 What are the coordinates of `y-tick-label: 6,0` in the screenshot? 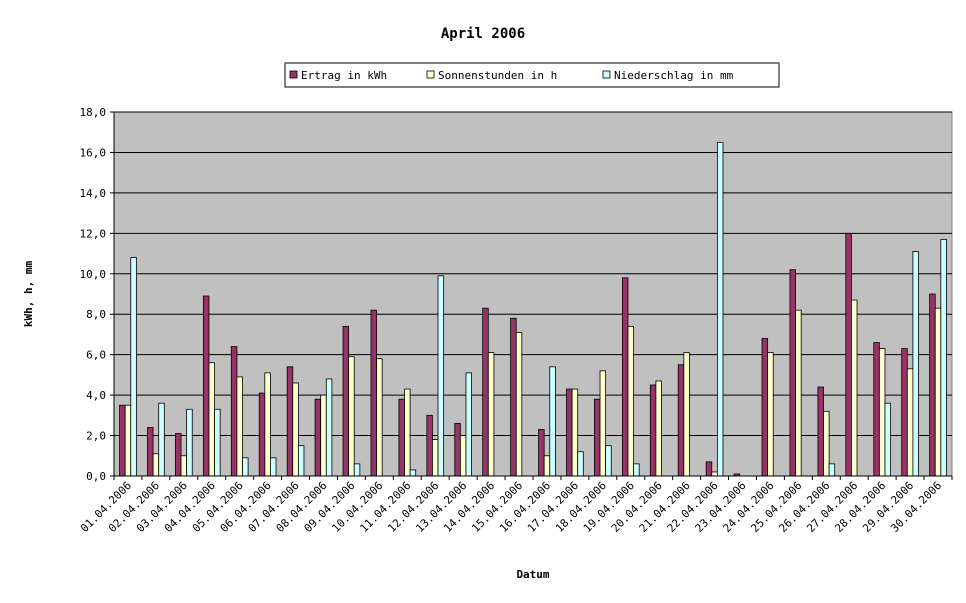 It's located at (96, 355).